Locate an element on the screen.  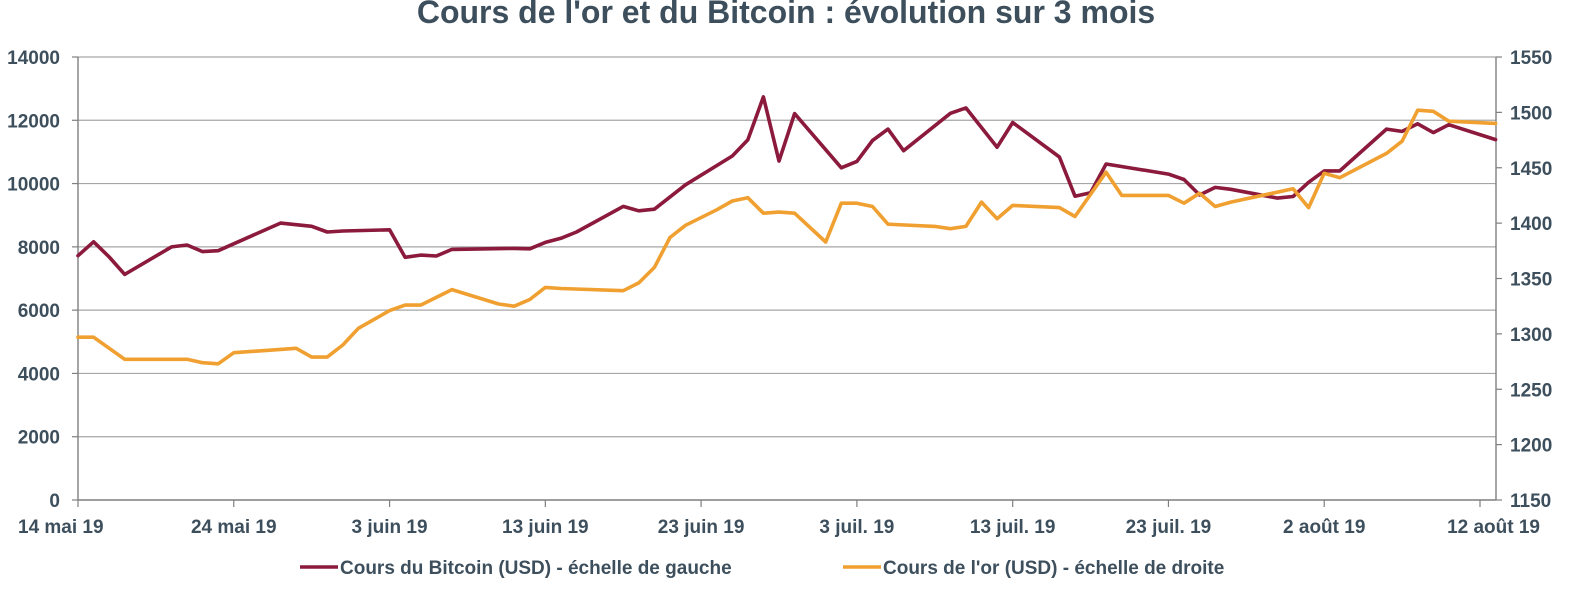
y-left-tick-label: 10000 is located at coordinates (33, 185).